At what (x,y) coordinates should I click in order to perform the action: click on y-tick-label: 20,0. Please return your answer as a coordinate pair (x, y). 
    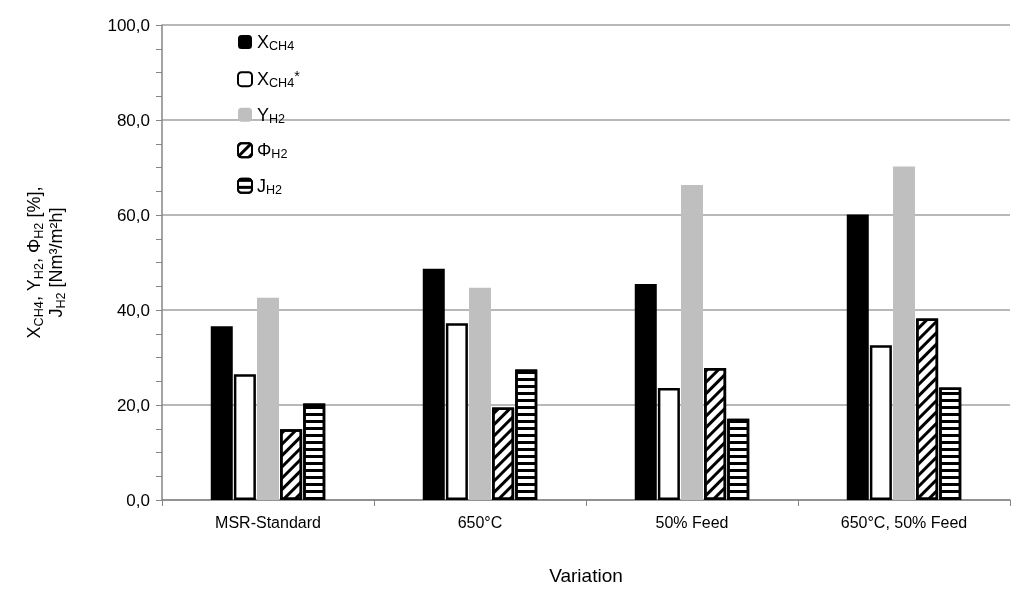
    Looking at the image, I should click on (133, 405).